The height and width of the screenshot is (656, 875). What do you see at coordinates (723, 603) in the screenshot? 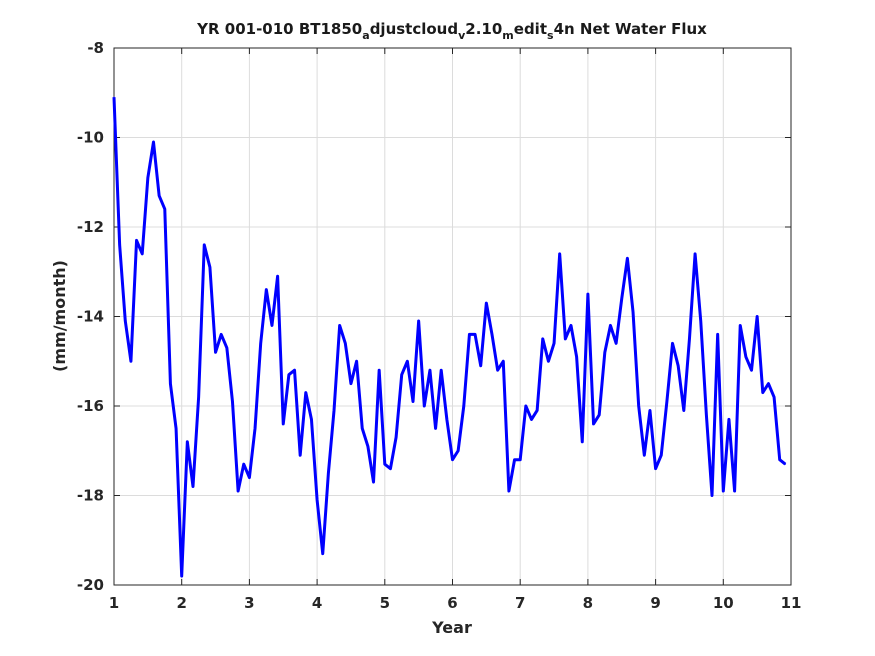
I see `x-tick-label: 10` at bounding box center [723, 603].